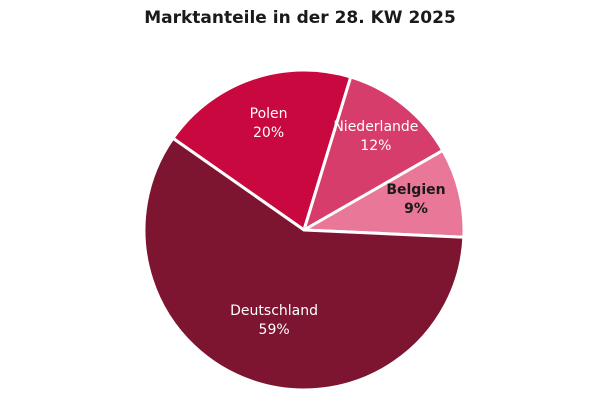 The height and width of the screenshot is (400, 600). What do you see at coordinates (300, 18) in the screenshot?
I see `chart-title: Marktanteile in der 28. KW 2025` at bounding box center [300, 18].